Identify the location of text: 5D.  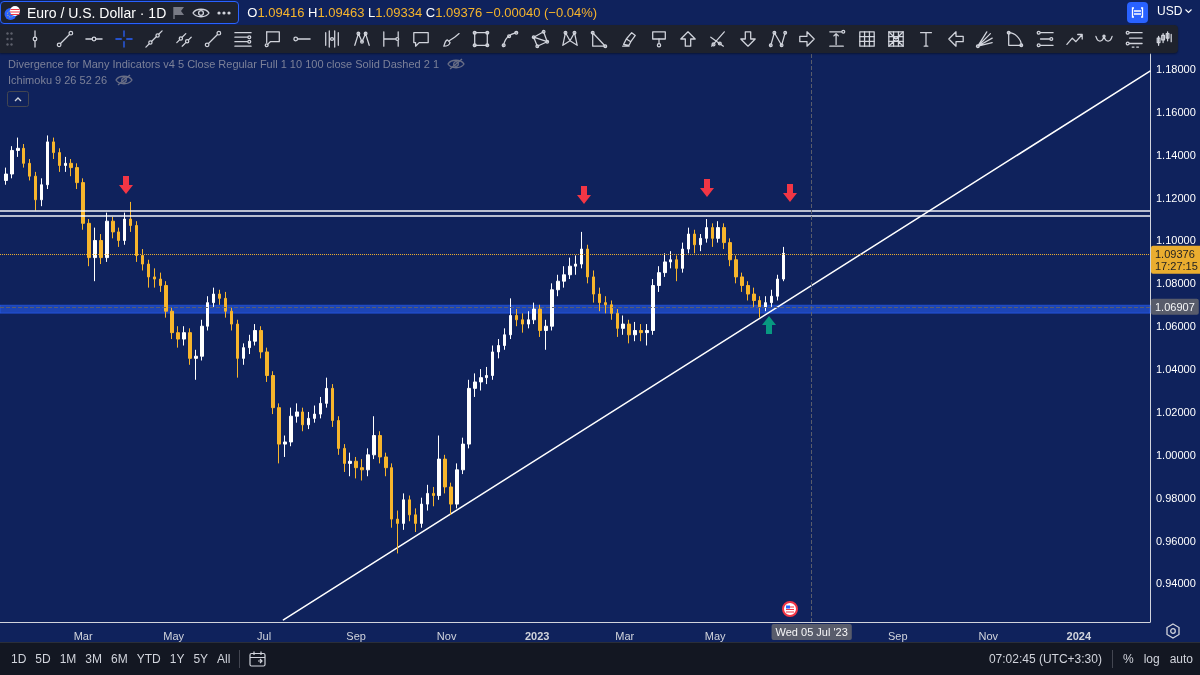
(43, 659).